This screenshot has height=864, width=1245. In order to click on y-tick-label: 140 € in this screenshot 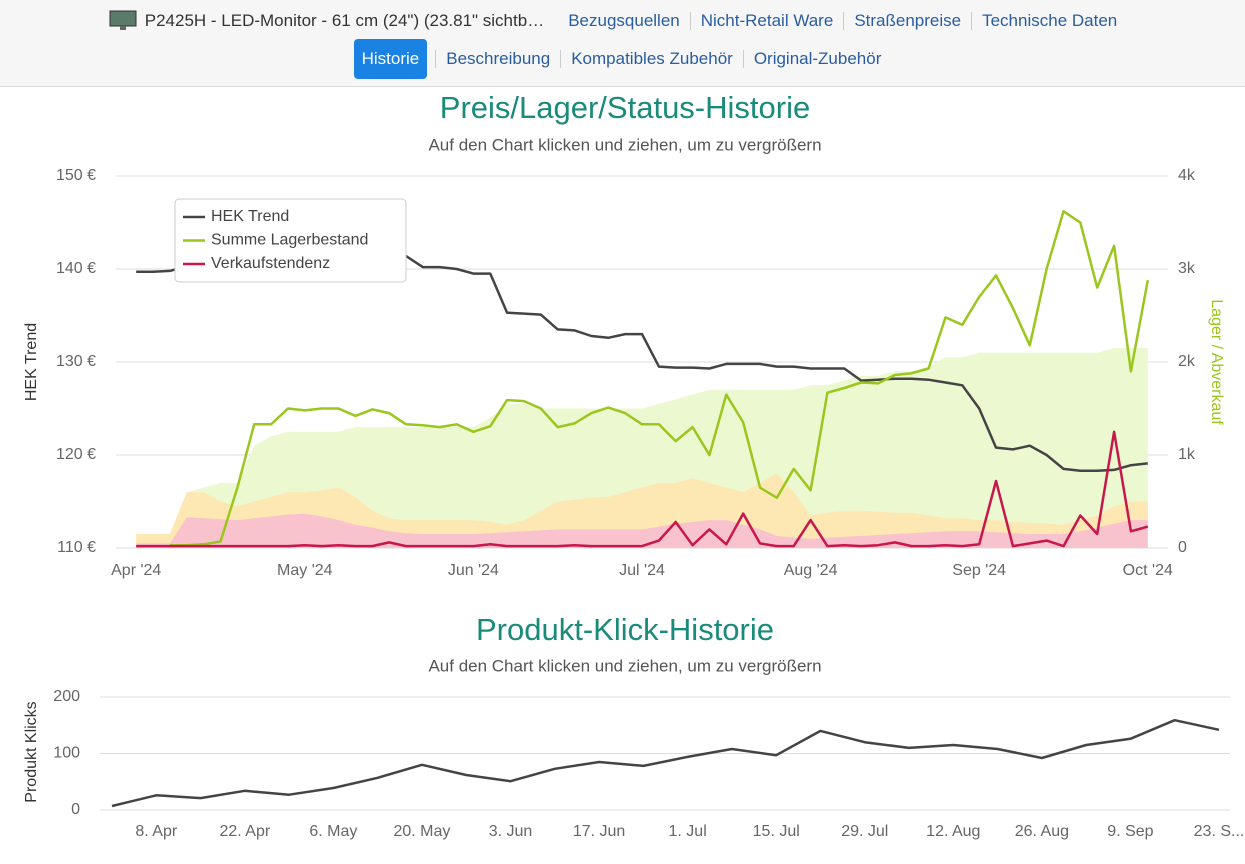, I will do `click(76, 268)`.